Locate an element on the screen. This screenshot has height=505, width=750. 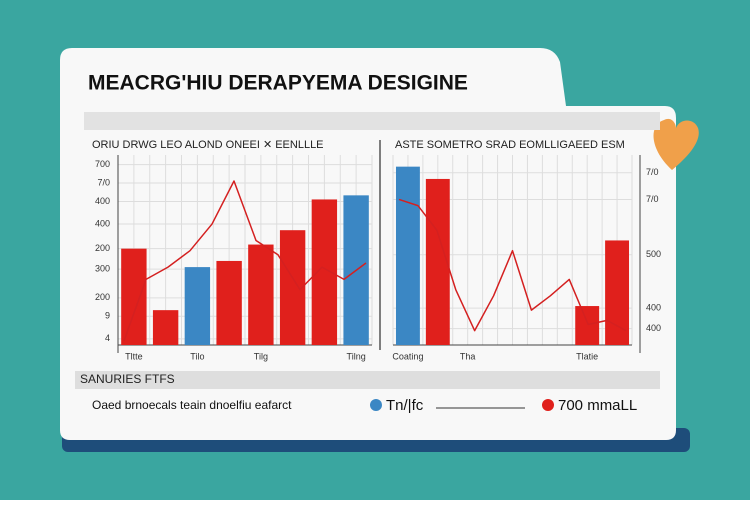
legend-label: 700 mmaLL is located at coordinates (597, 405).